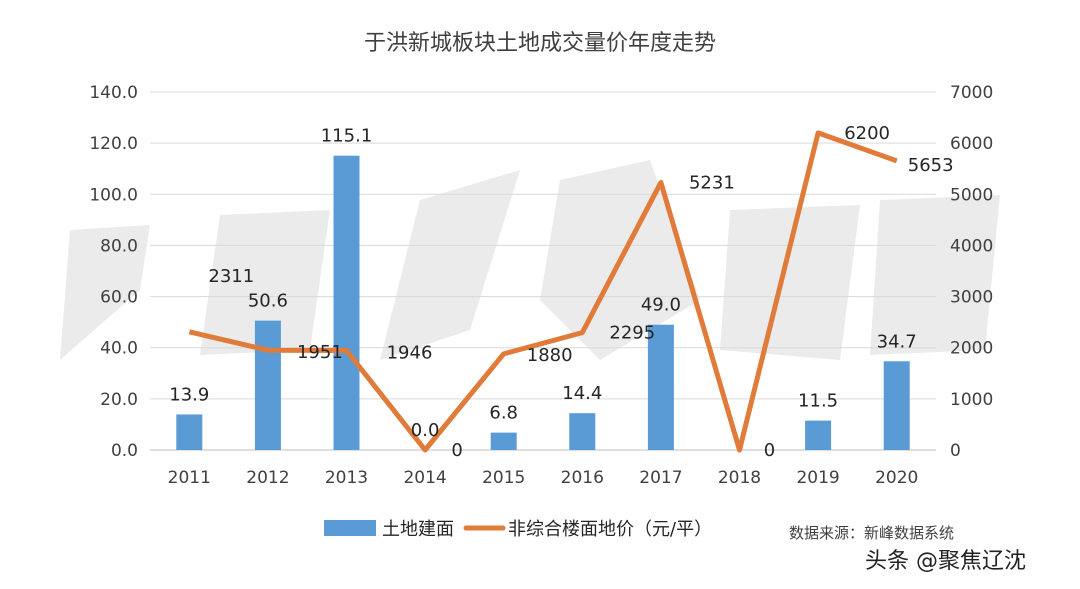 This screenshot has width=1080, height=589. Describe the element at coordinates (739, 478) in the screenshot. I see `x-axis-tick: 2018` at that location.